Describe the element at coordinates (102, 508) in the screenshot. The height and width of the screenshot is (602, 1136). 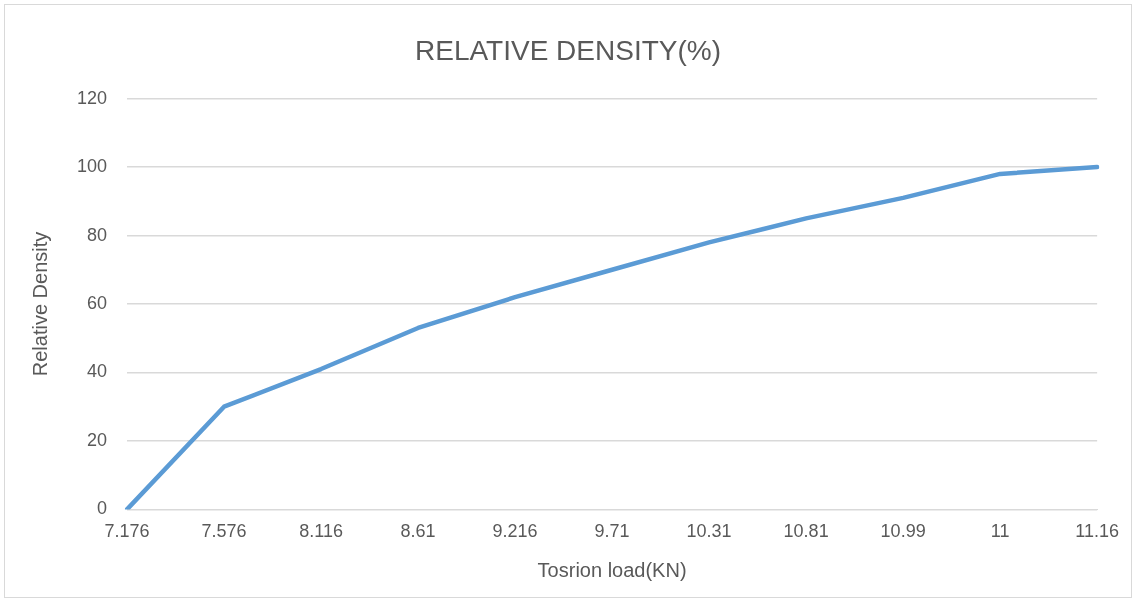
I see `y-tick-label: 0` at that location.